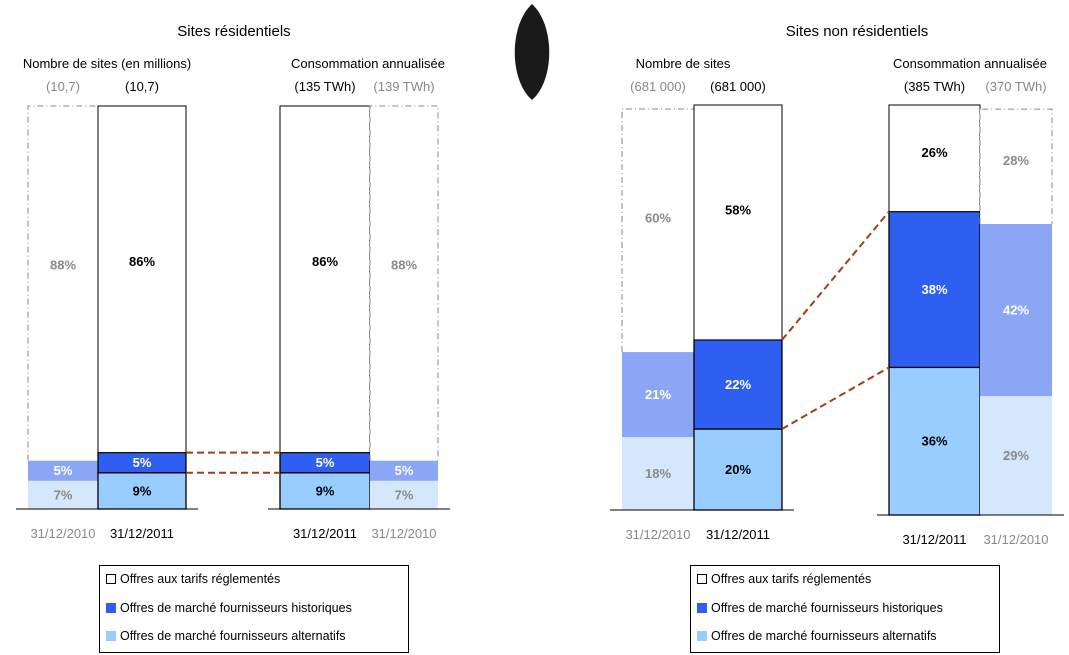 The width and height of the screenshot is (1069, 655). I want to click on bar-total-label: (385 TWh), so click(934, 86).